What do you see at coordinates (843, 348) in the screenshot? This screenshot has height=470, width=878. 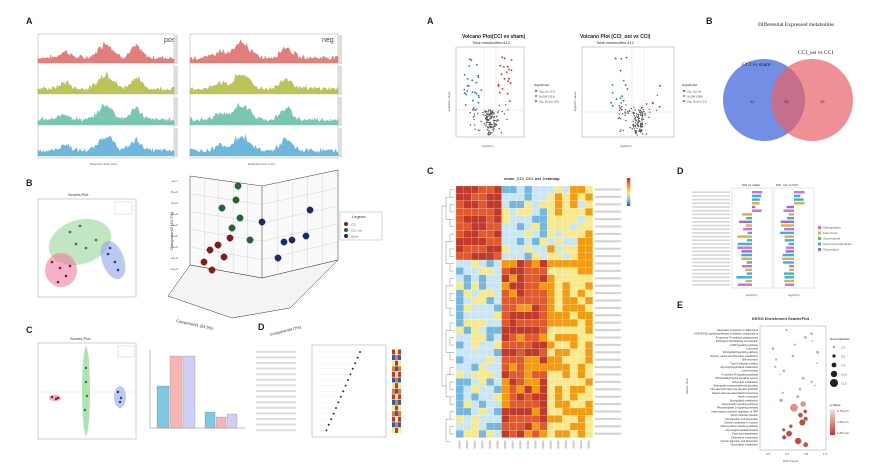 I see `kegg-size-label: 2.5` at bounding box center [843, 348].